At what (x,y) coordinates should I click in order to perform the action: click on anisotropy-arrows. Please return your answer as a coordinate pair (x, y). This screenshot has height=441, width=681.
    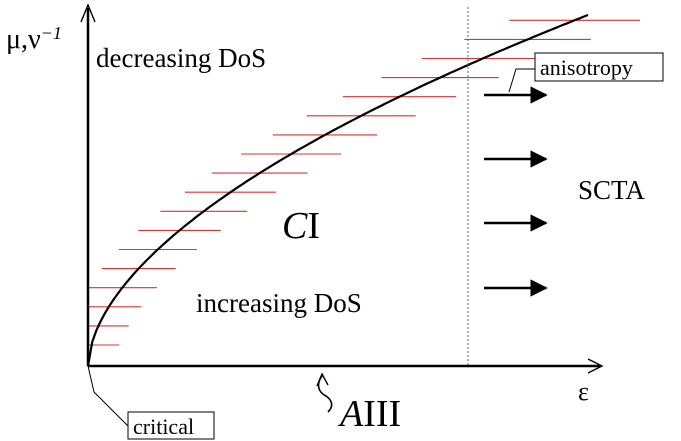
    Looking at the image, I should click on (516, 191).